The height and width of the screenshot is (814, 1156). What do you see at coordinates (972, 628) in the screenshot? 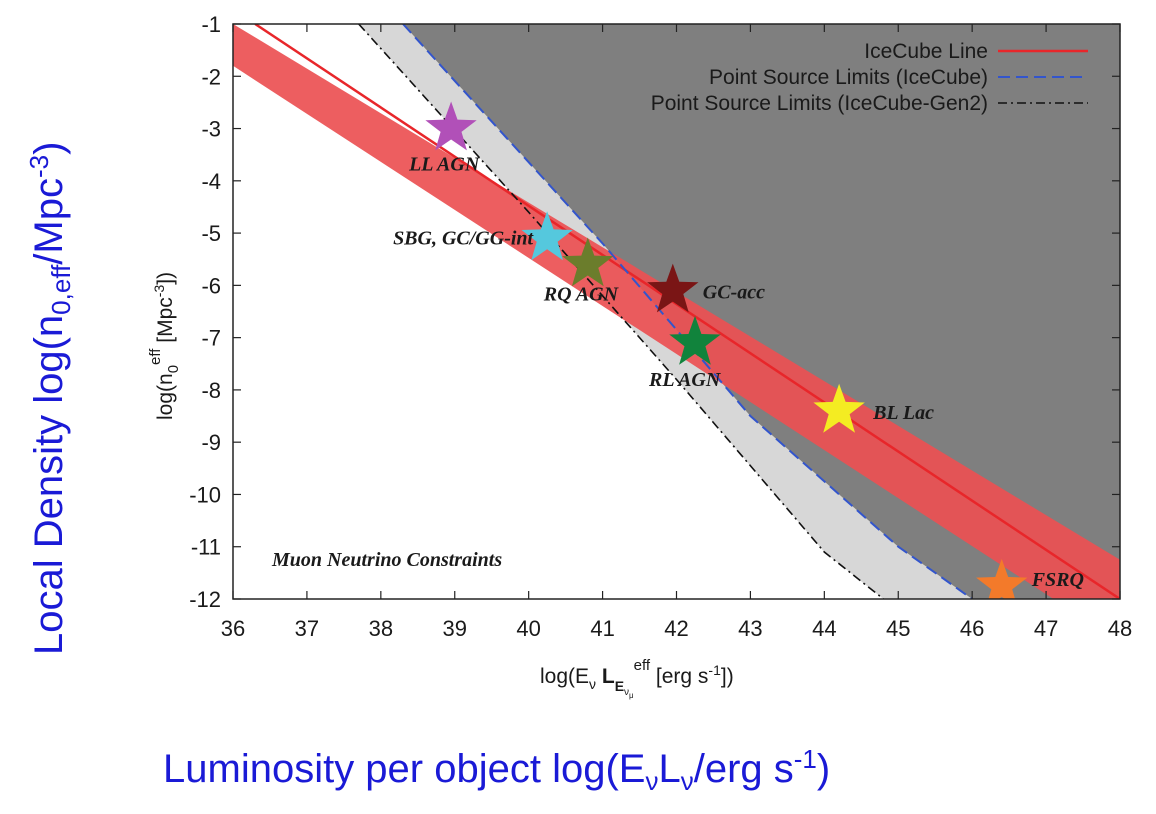
I see `x-tick-label: 46` at bounding box center [972, 628].